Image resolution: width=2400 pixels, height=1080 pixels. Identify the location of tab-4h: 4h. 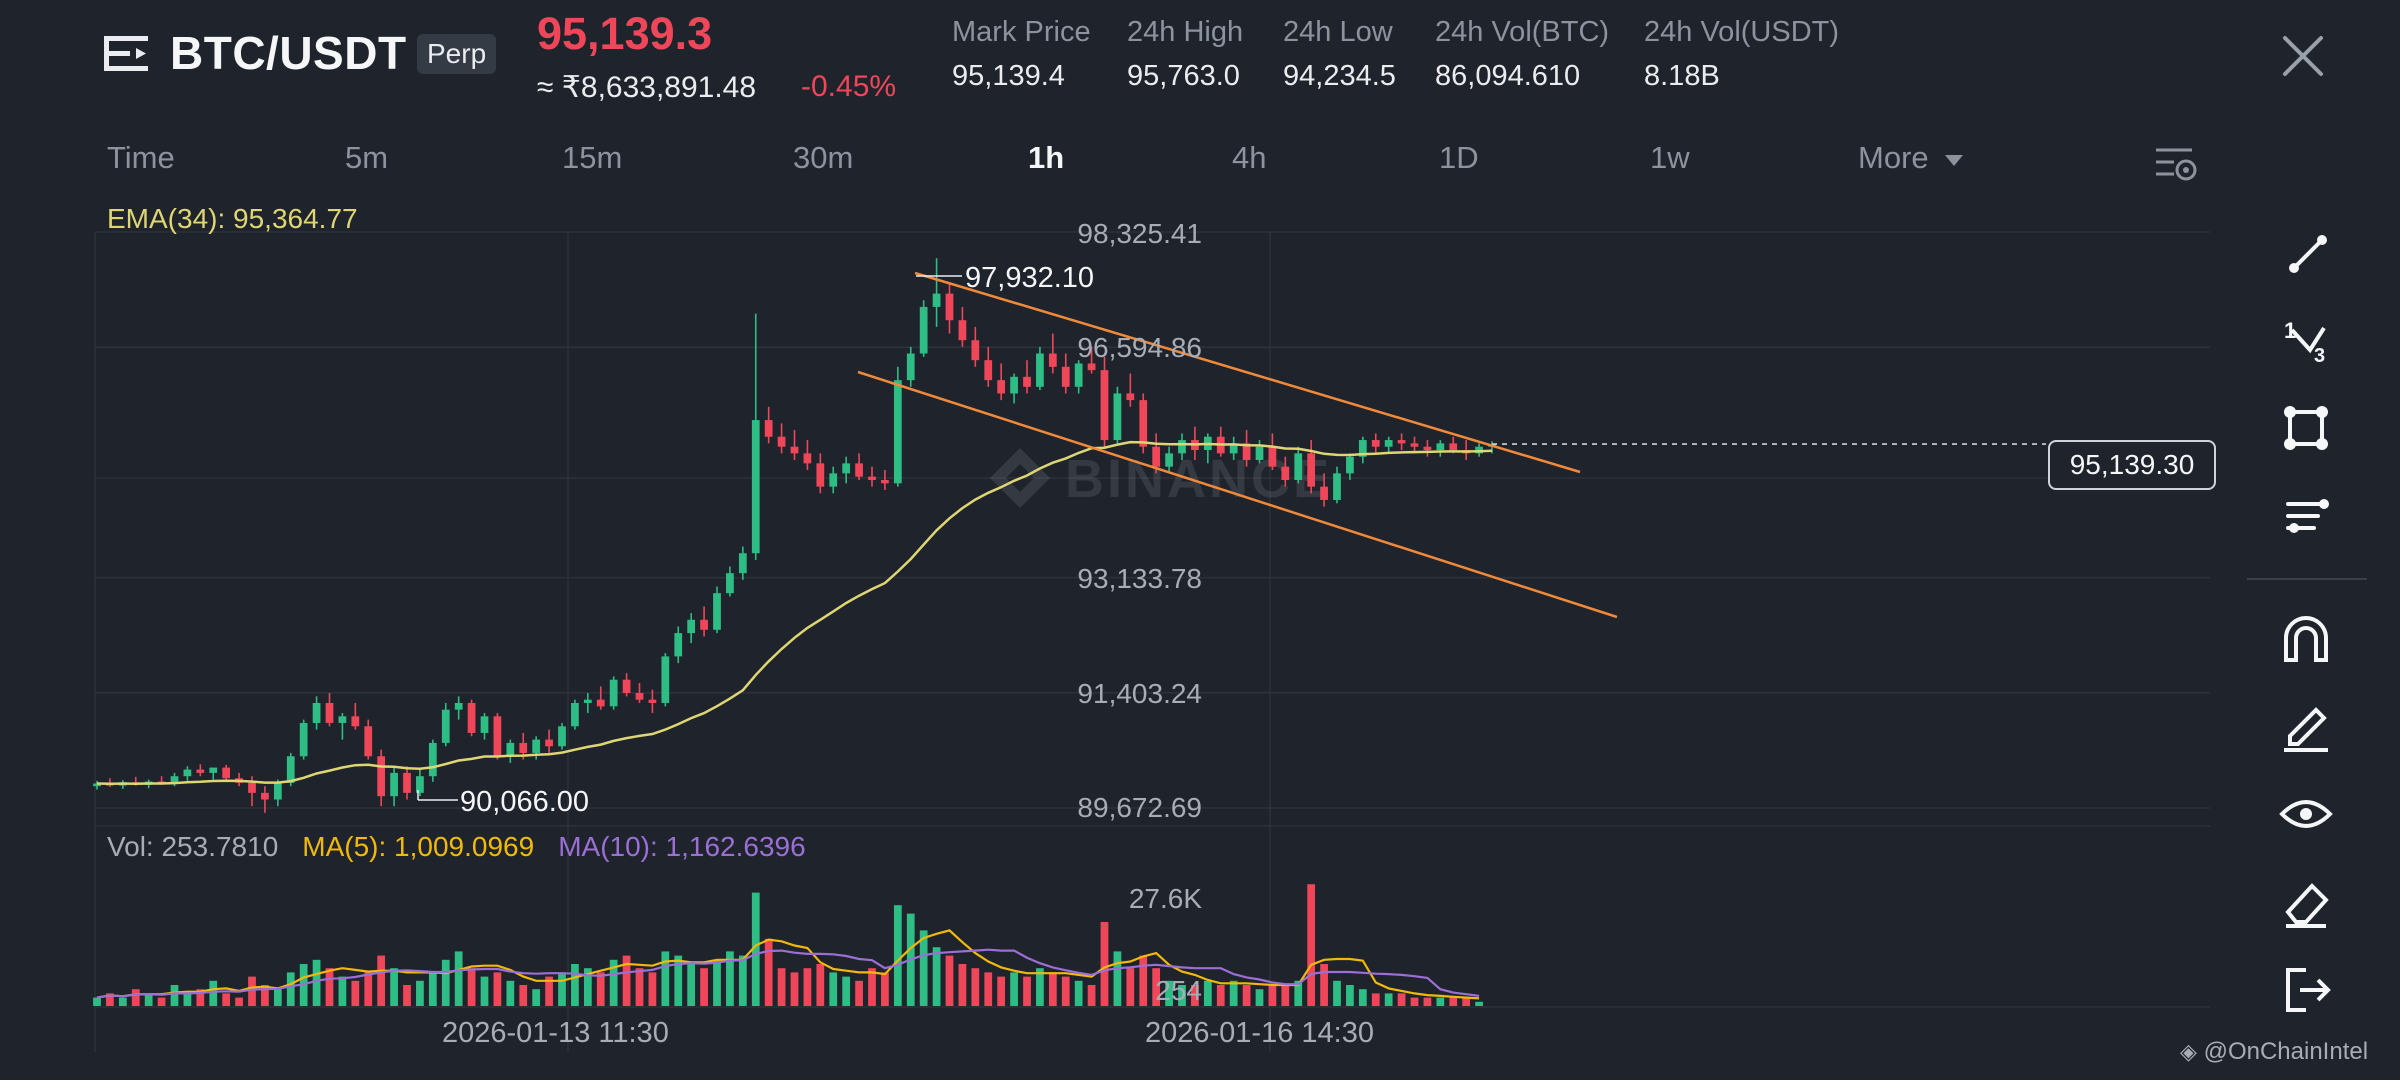
(1249, 157).